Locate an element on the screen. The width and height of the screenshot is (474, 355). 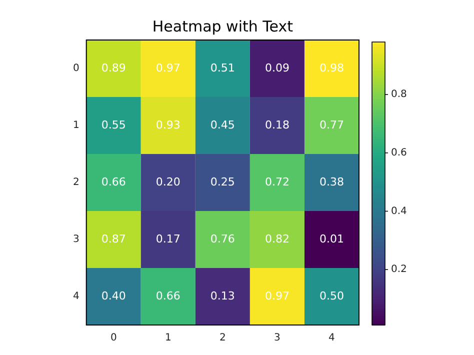
color-bar-label: 0.8 is located at coordinates (399, 94).